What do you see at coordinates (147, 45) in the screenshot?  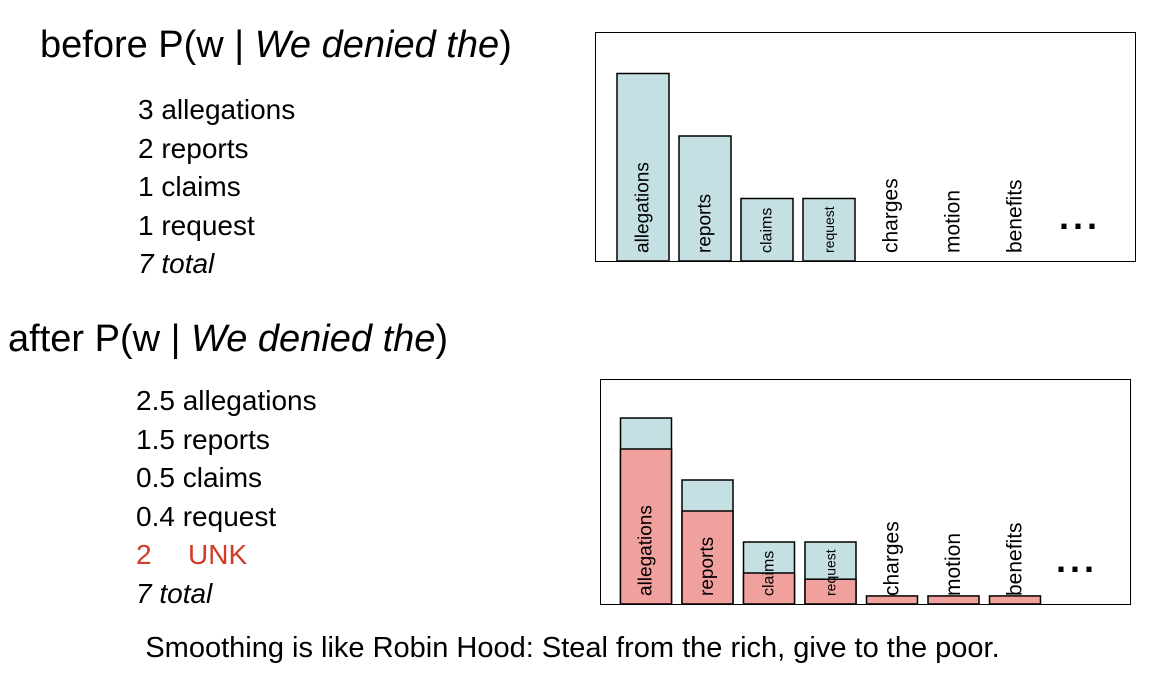 I see `before-heading-prefix: before P(w |` at bounding box center [147, 45].